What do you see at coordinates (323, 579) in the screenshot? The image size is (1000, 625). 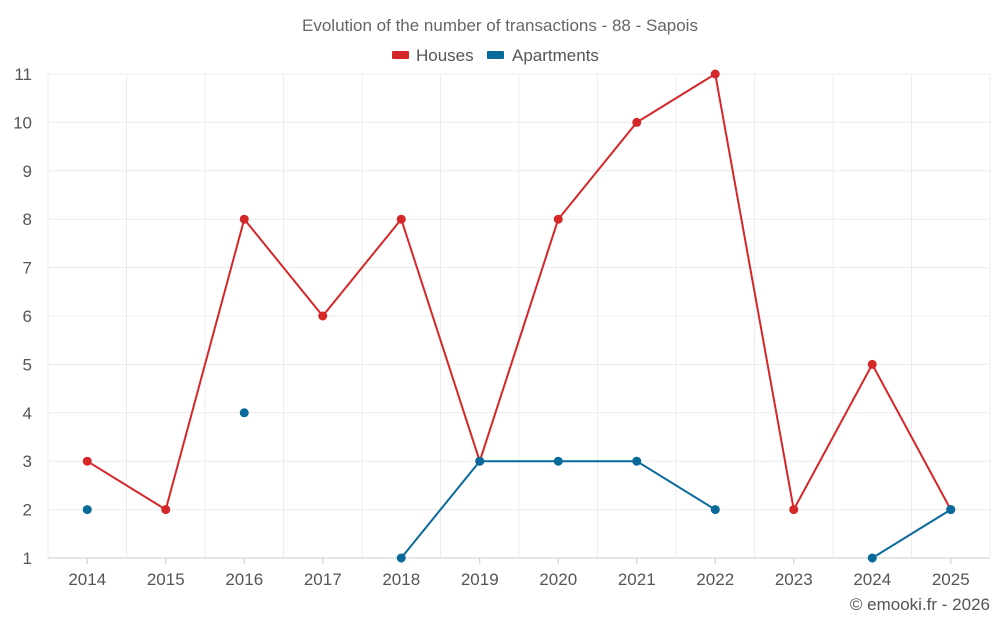 I see `x-tick-label: 2017` at bounding box center [323, 579].